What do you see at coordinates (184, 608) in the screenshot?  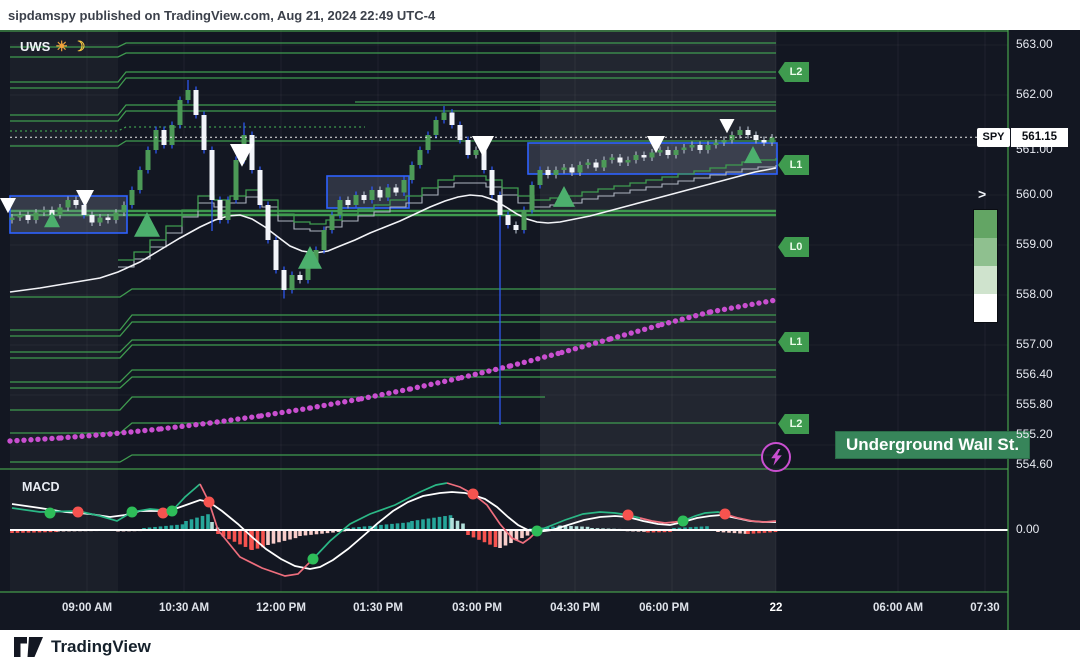 I see `time-axis-label: 10:30 AM` at bounding box center [184, 608].